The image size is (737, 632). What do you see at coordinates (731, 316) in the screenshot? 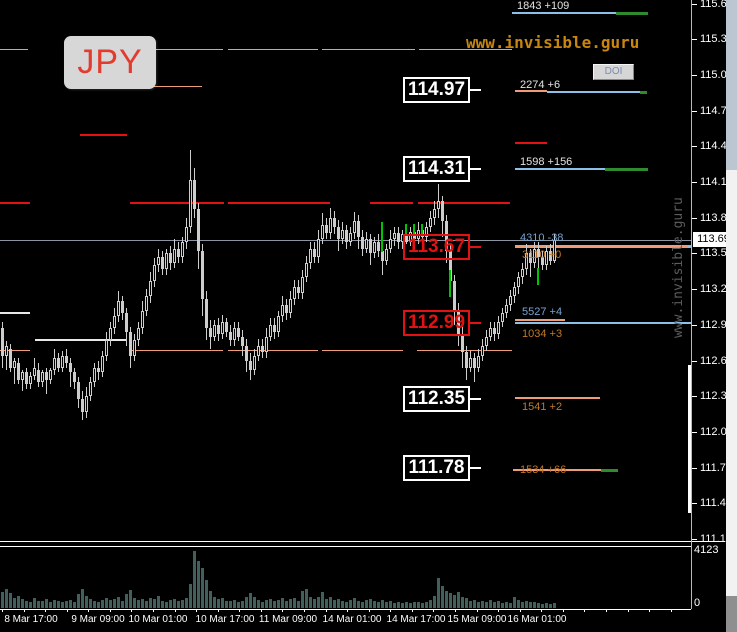
I see `scrollbar-track` at bounding box center [731, 316].